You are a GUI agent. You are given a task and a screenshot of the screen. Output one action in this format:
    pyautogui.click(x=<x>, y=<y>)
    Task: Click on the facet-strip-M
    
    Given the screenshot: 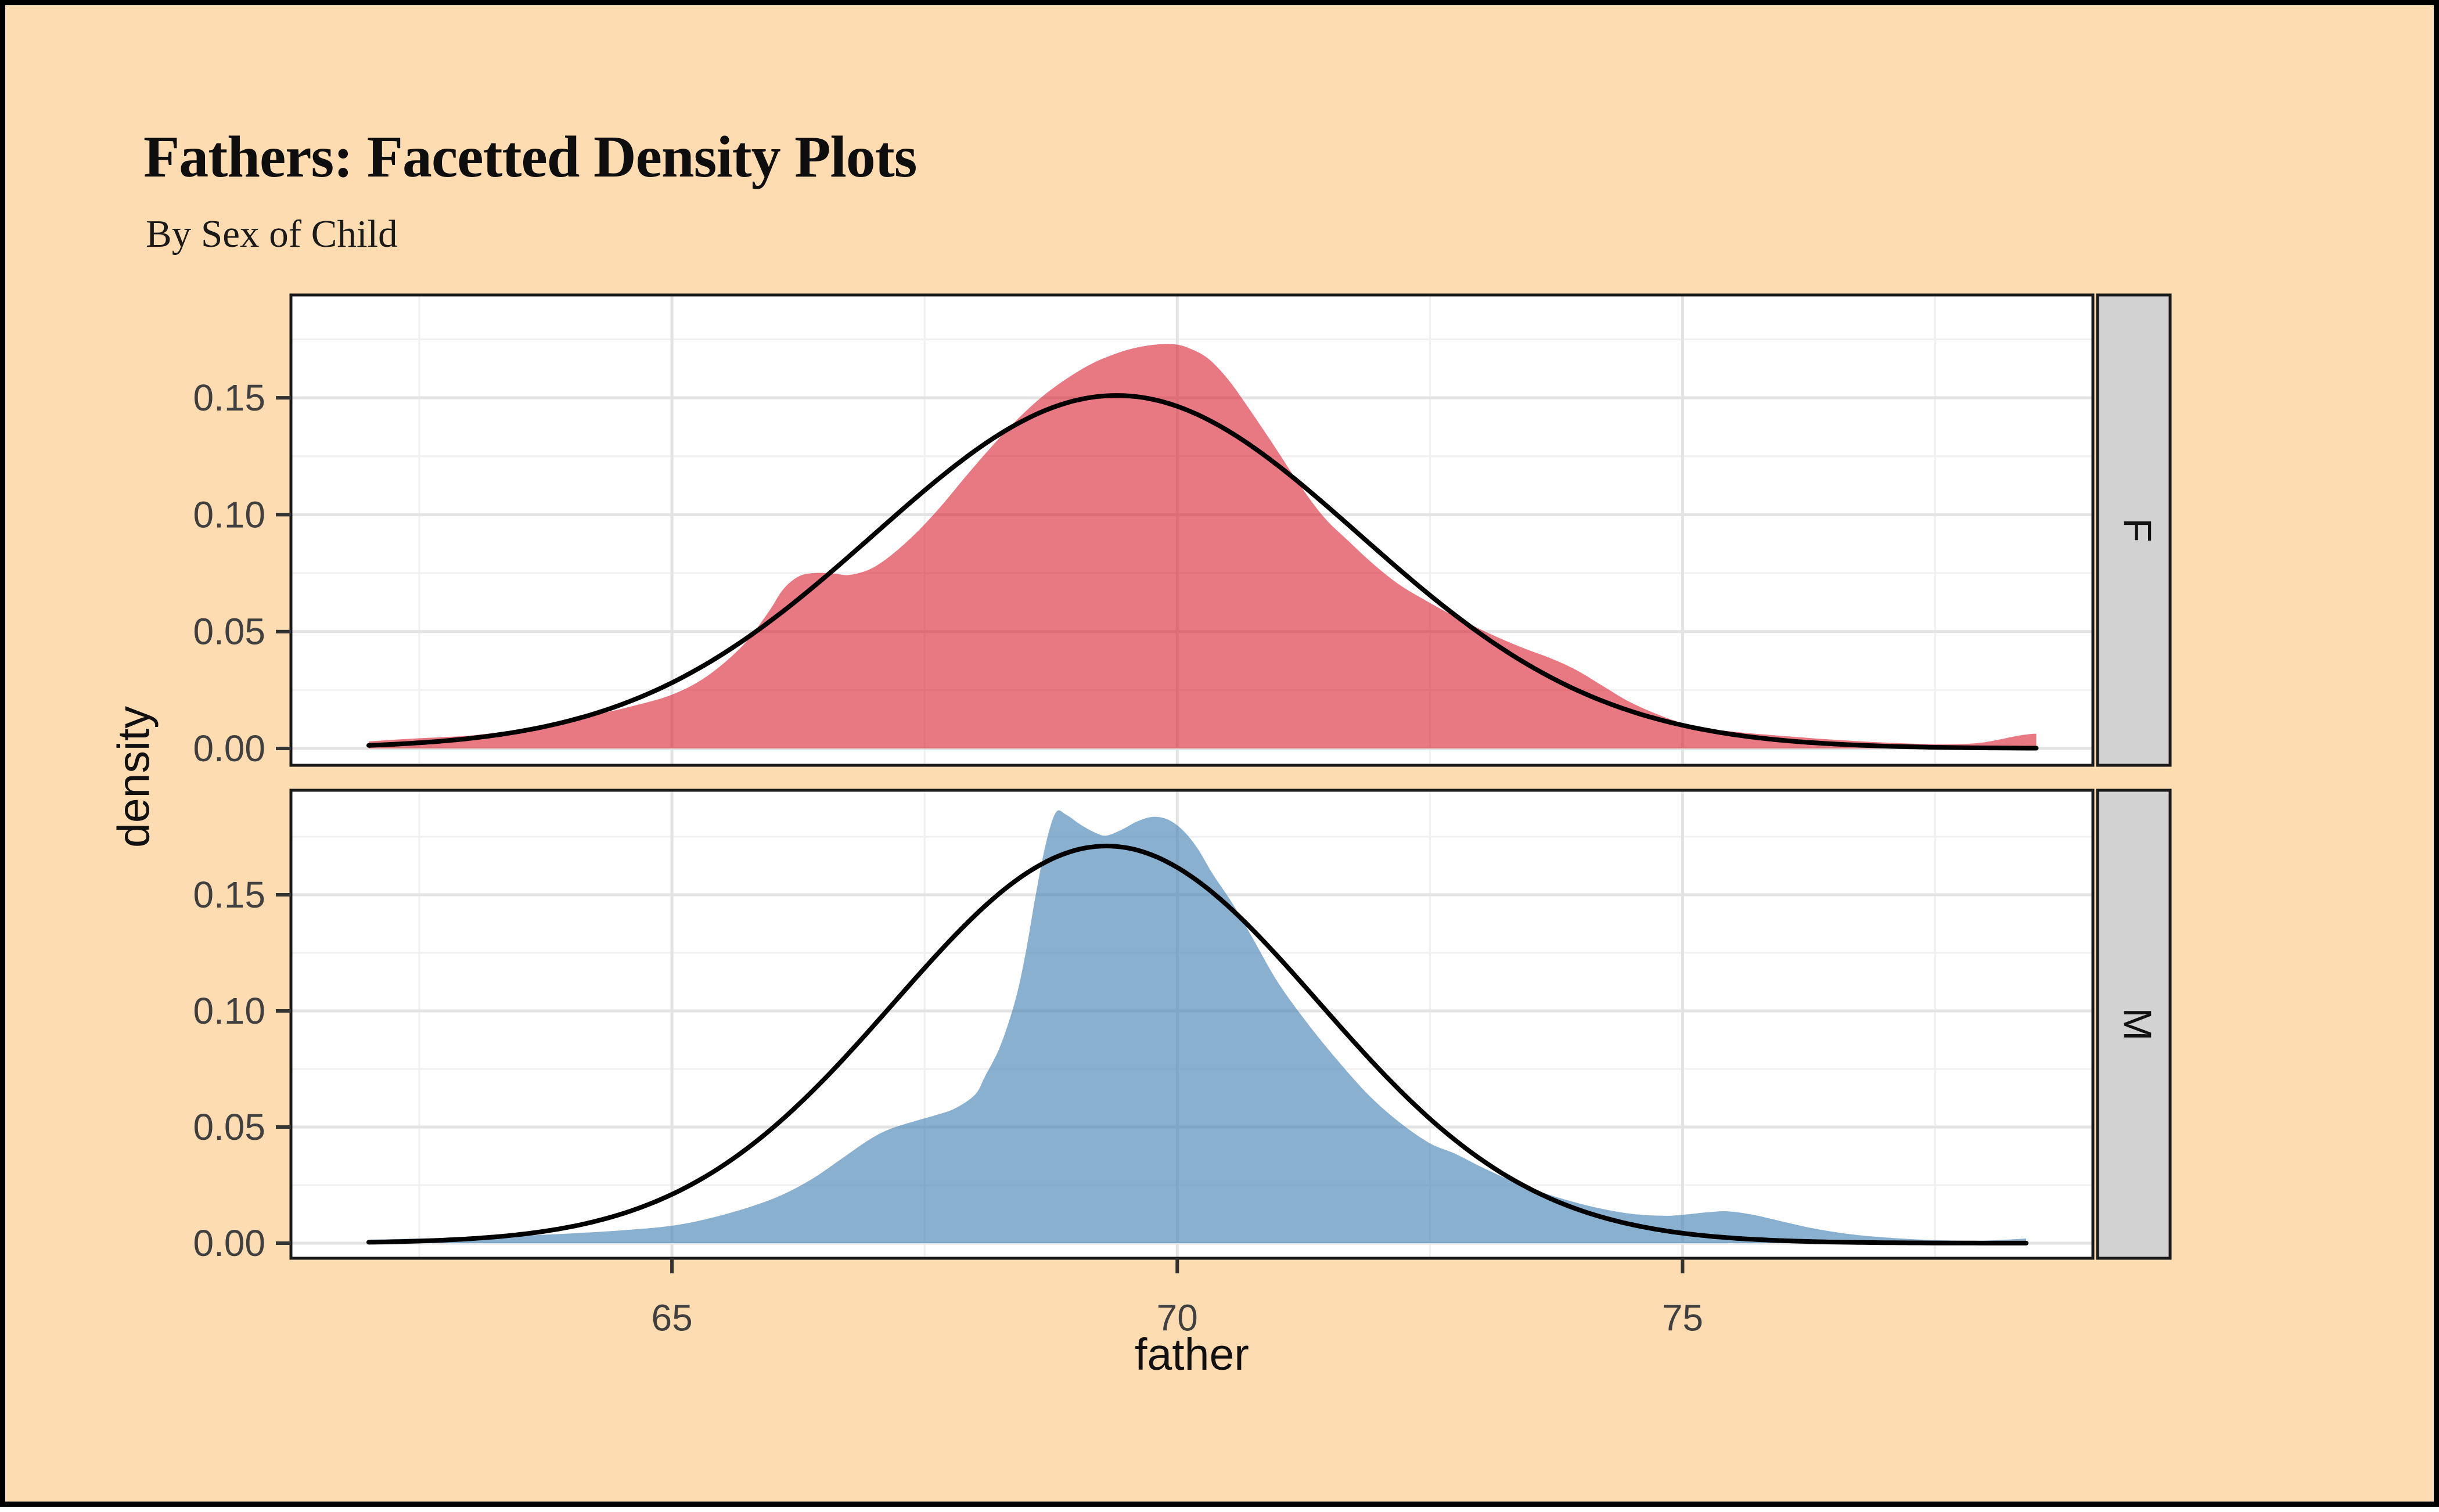 What is the action you would take?
    pyautogui.click(x=2134, y=1024)
    